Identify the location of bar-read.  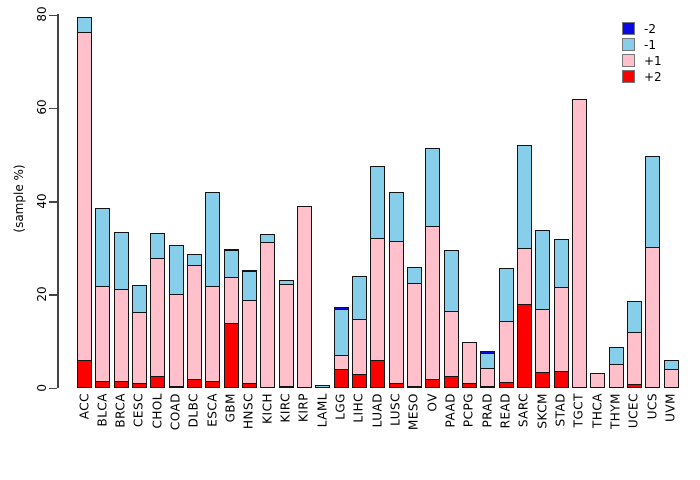
(506, 328).